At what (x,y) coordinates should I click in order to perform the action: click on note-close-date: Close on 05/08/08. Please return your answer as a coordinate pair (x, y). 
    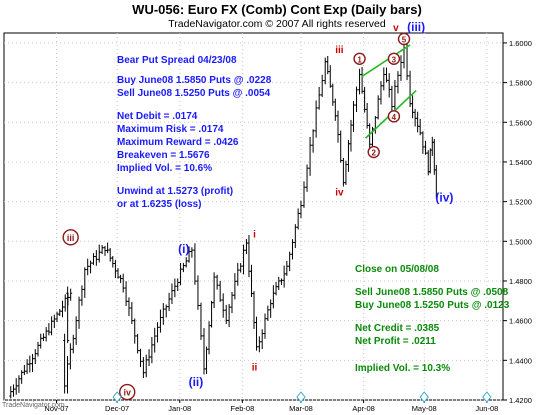
    Looking at the image, I should click on (397, 269).